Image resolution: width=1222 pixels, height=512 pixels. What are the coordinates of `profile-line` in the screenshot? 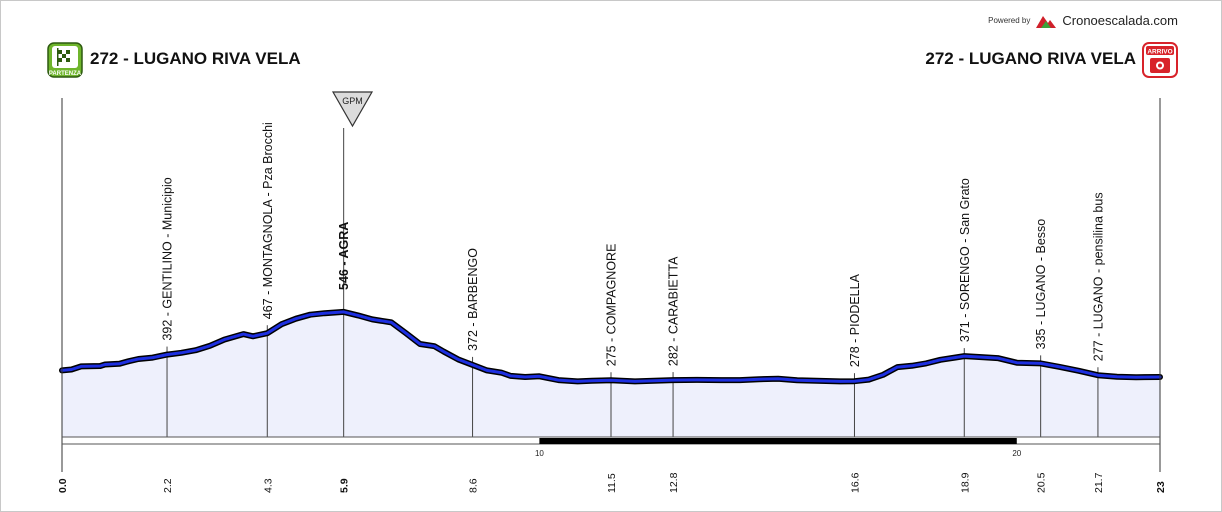 It's located at (611, 346).